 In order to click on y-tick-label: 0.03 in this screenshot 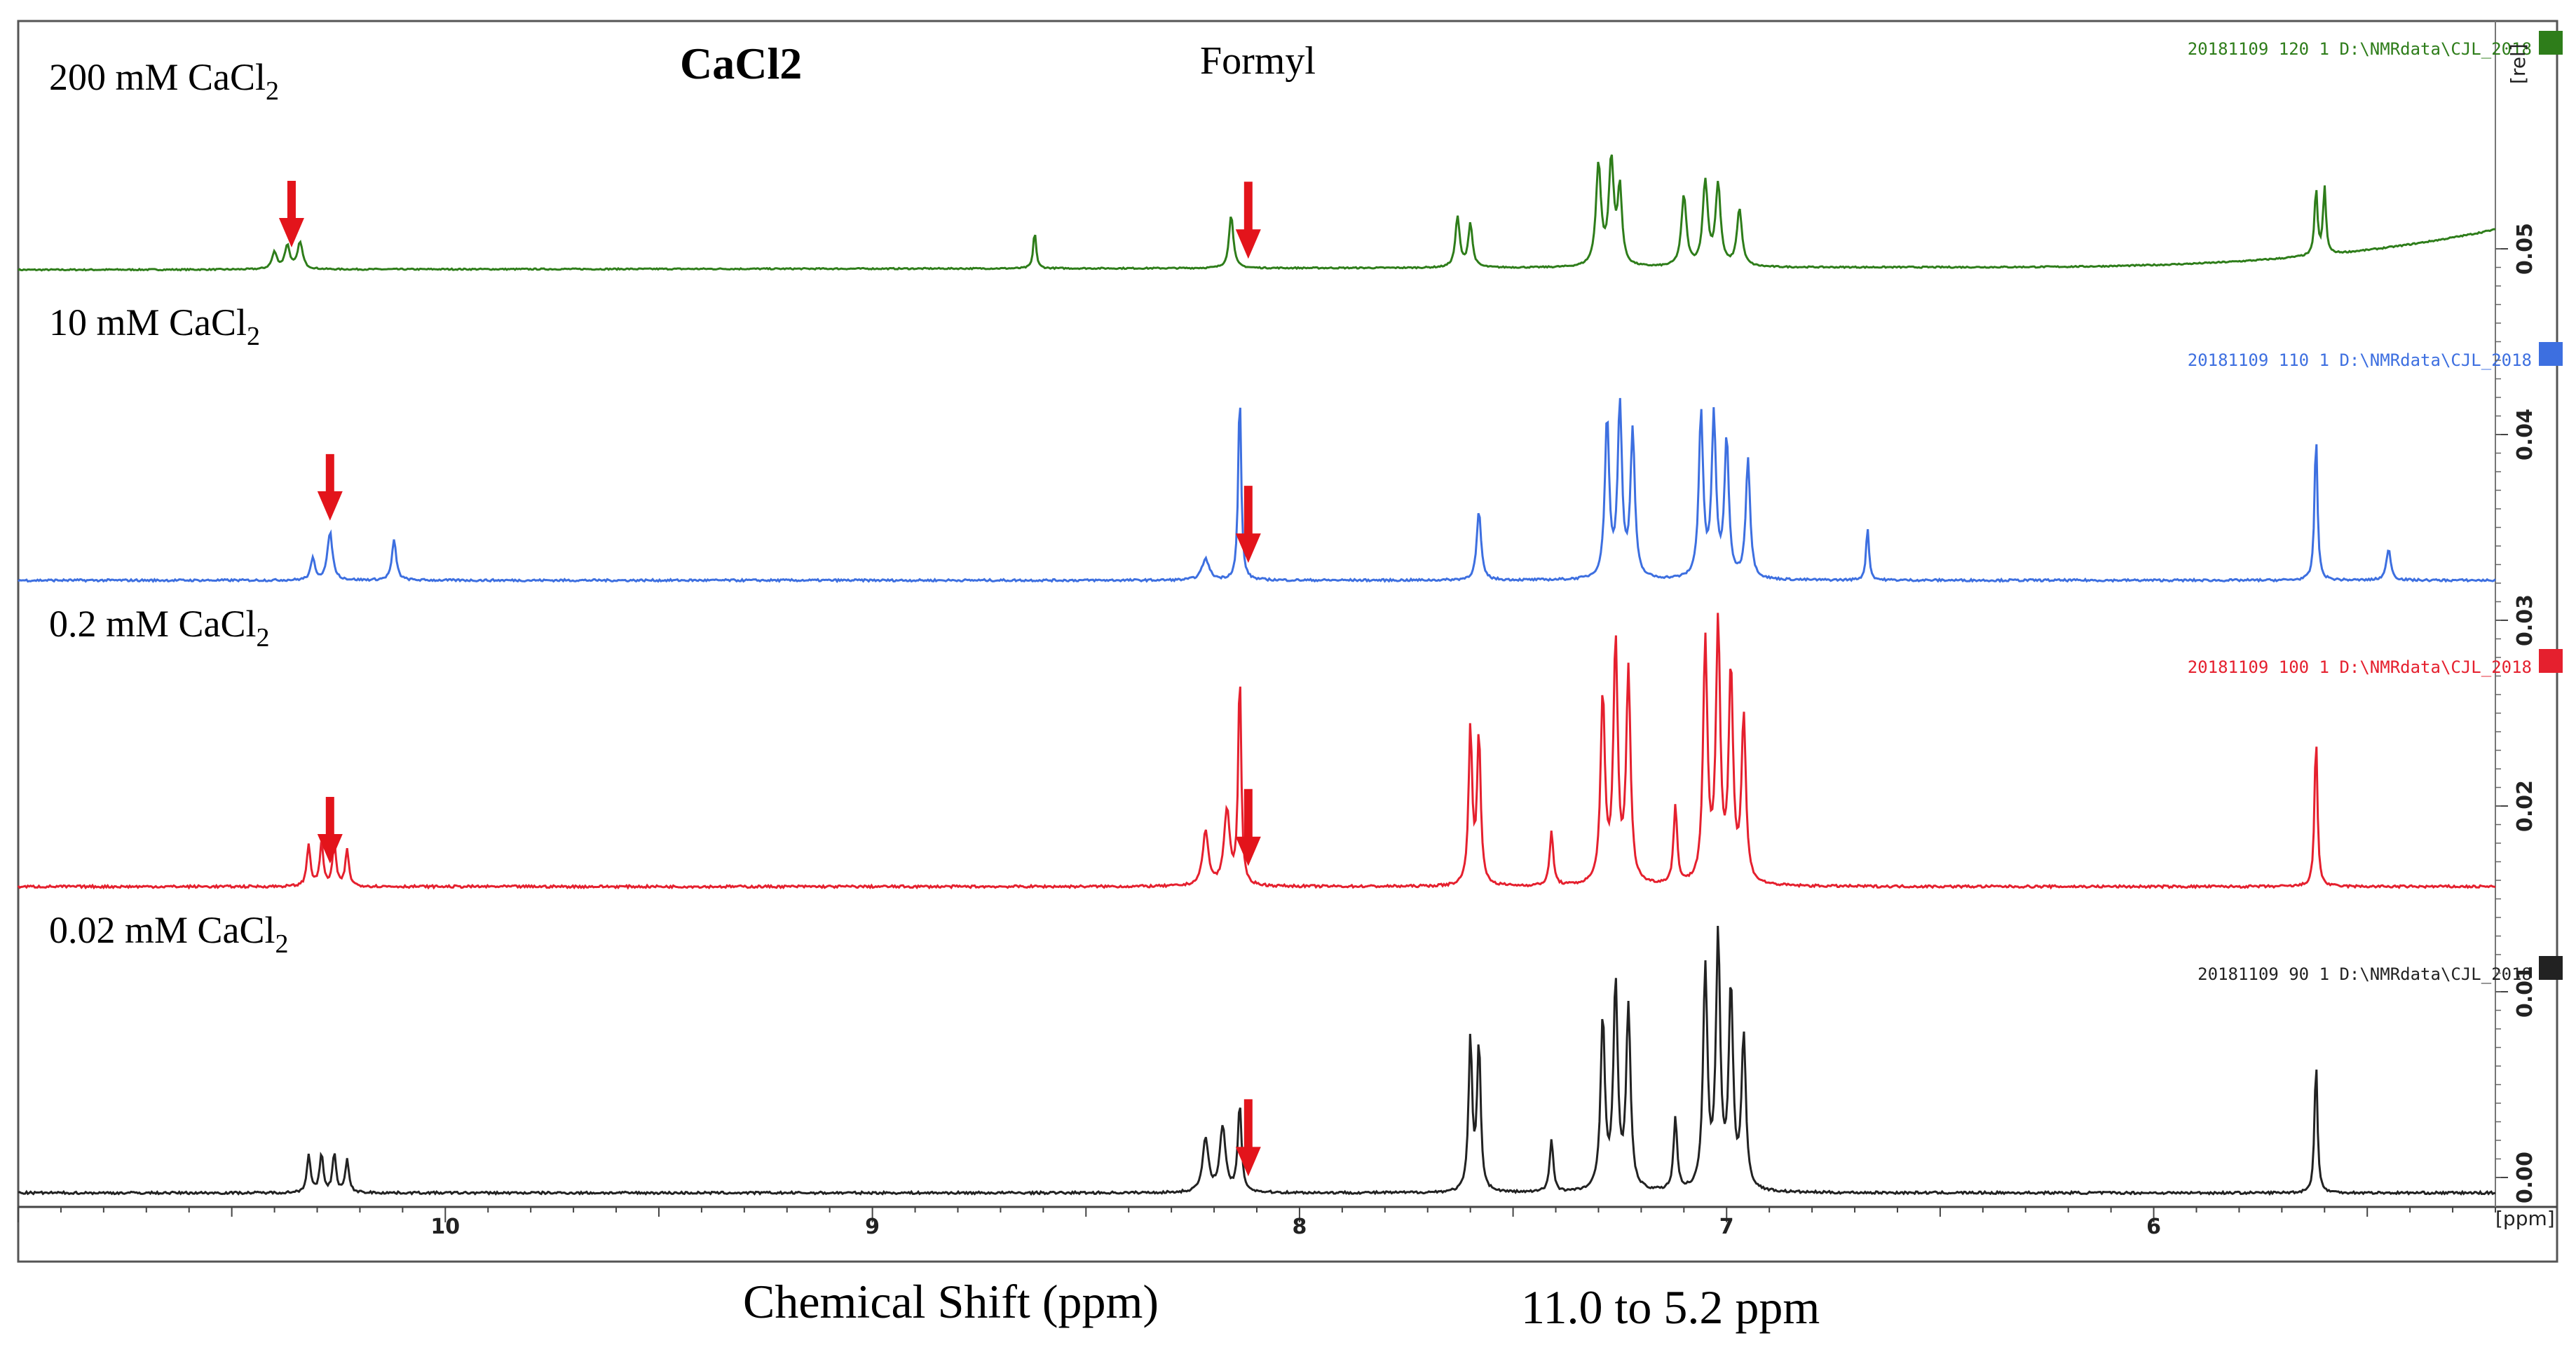, I will do `click(2525, 620)`.